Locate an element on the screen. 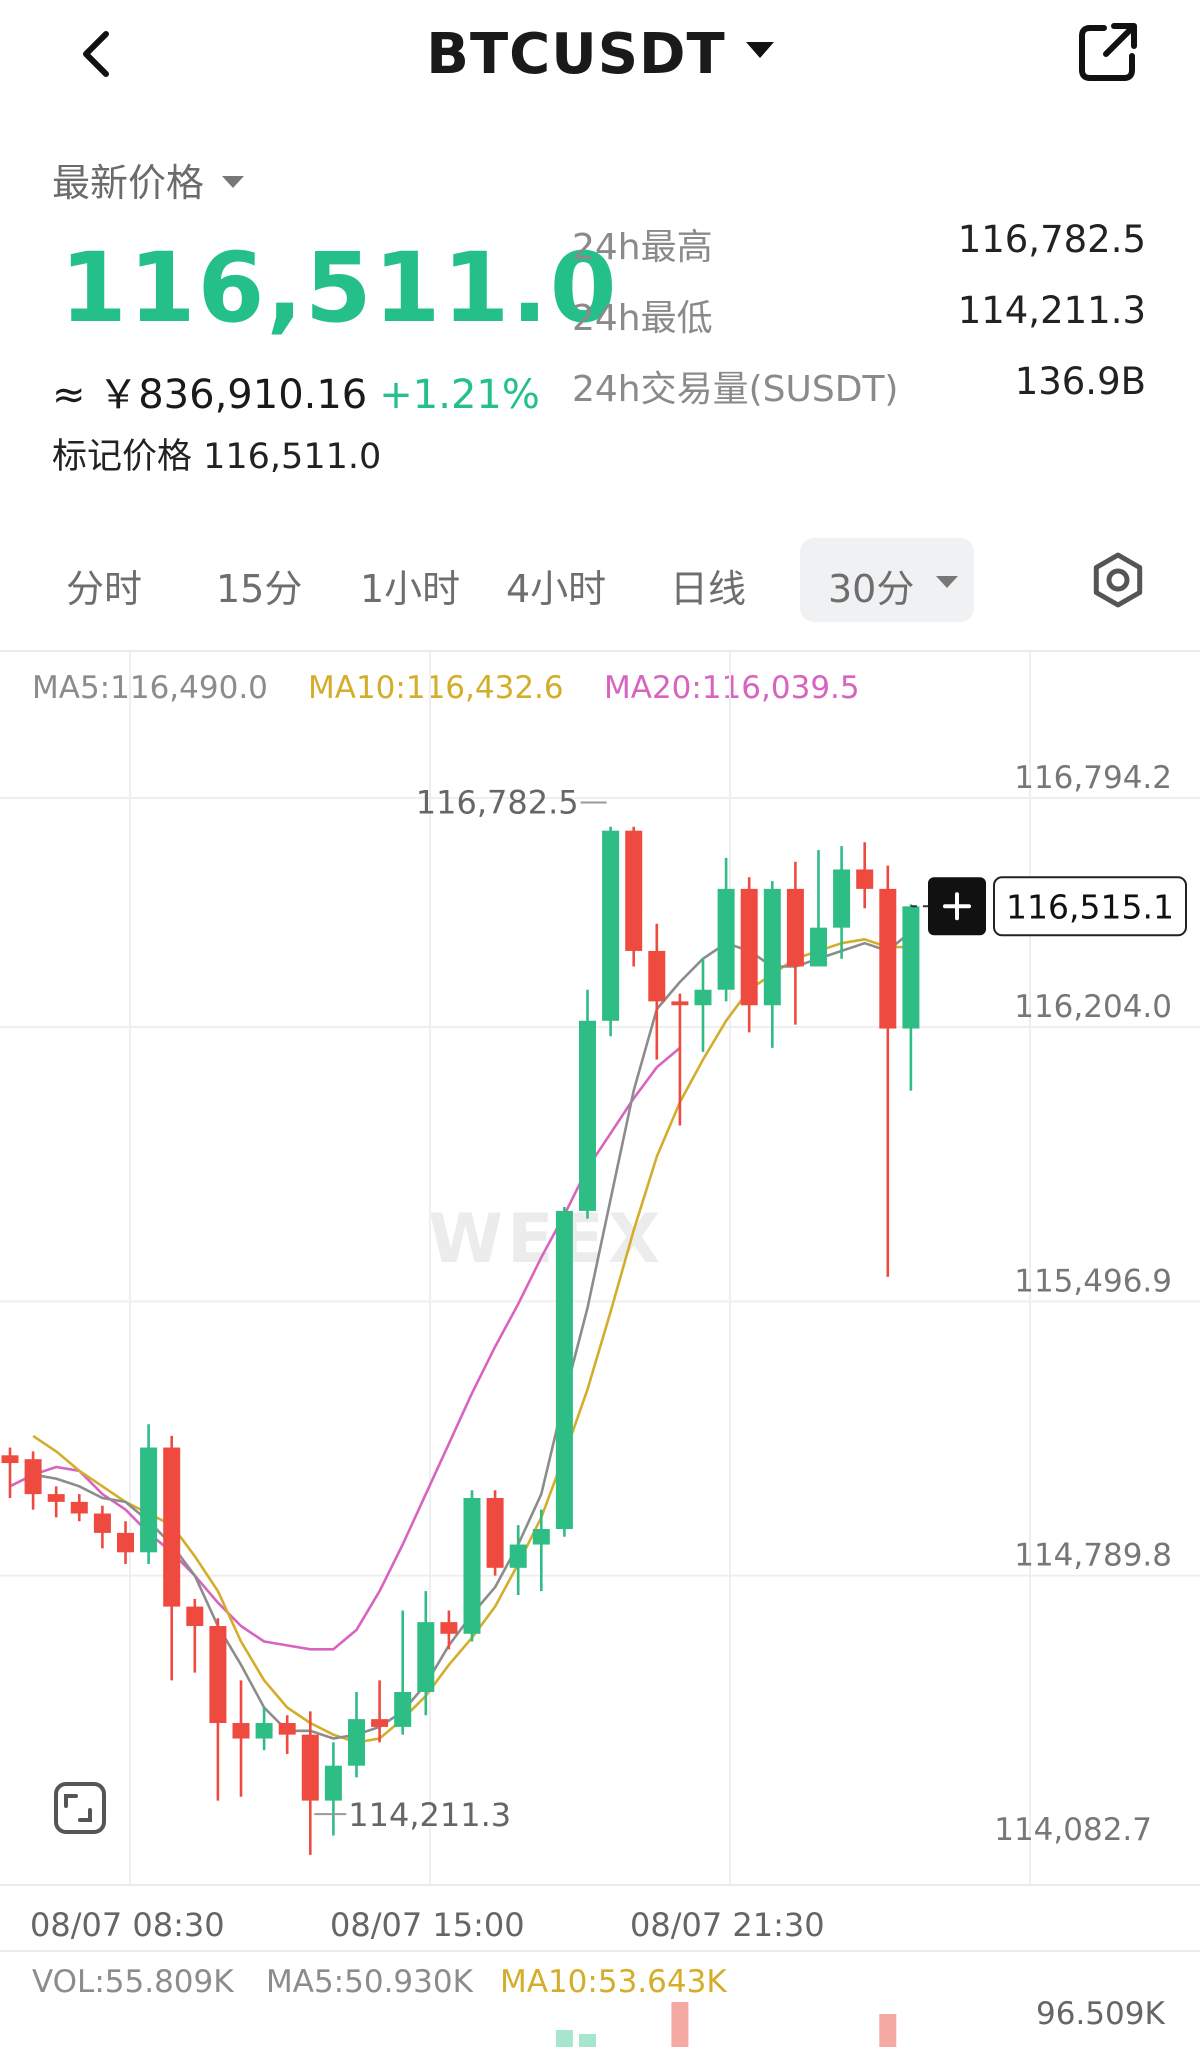 The width and height of the screenshot is (1200, 2047). ma5-legend: MA5:116,490.0 is located at coordinates (150, 688).